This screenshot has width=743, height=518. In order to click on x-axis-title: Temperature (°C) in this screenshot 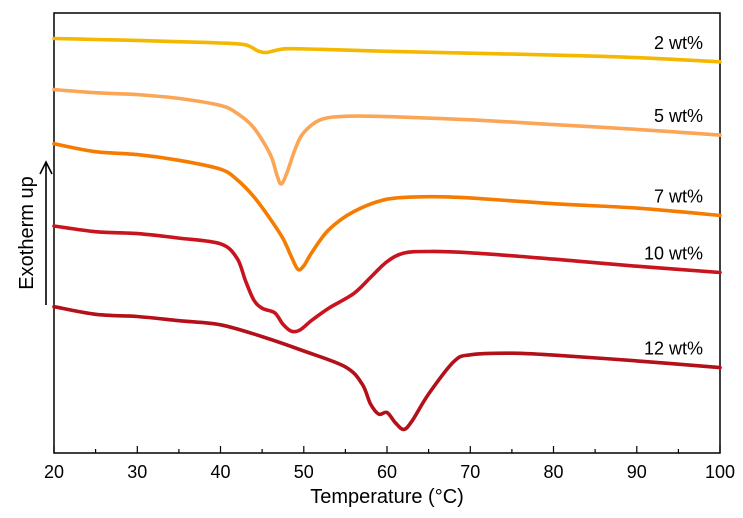, I will do `click(387, 497)`.